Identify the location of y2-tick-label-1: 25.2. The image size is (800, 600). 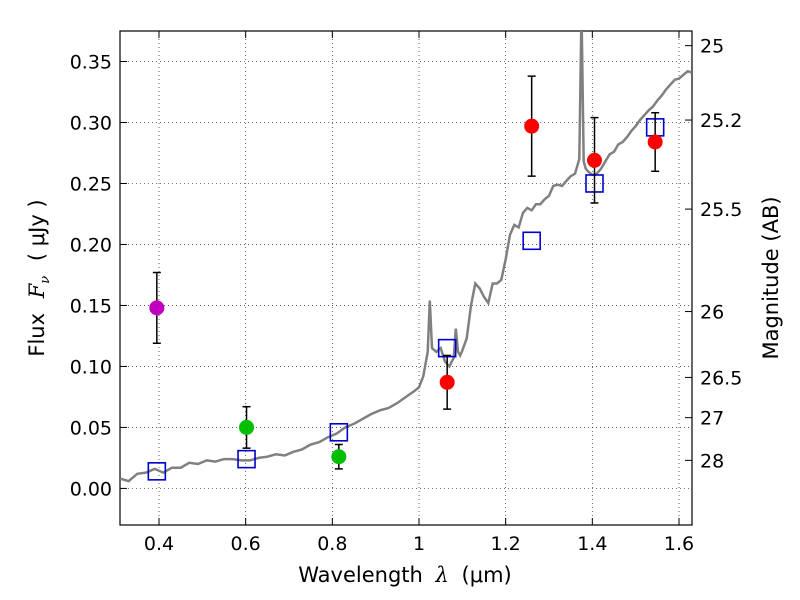
(721, 121).